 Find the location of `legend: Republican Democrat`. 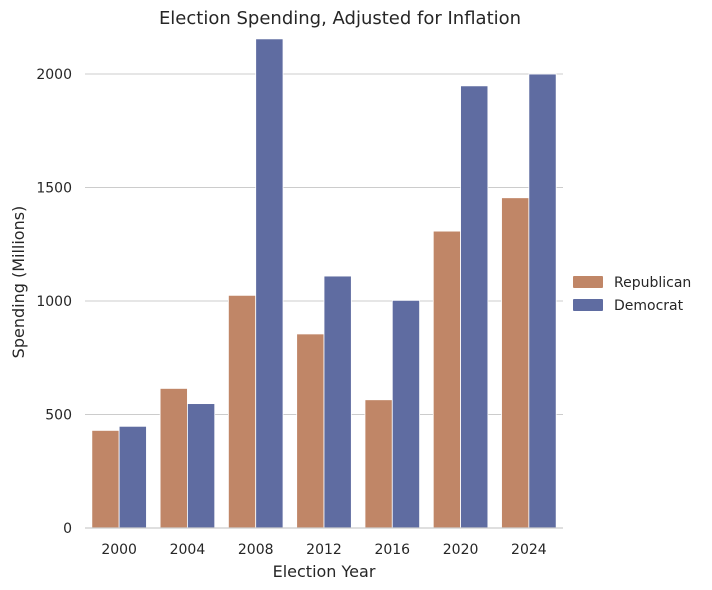

legend: Republican Democrat is located at coordinates (632, 294).